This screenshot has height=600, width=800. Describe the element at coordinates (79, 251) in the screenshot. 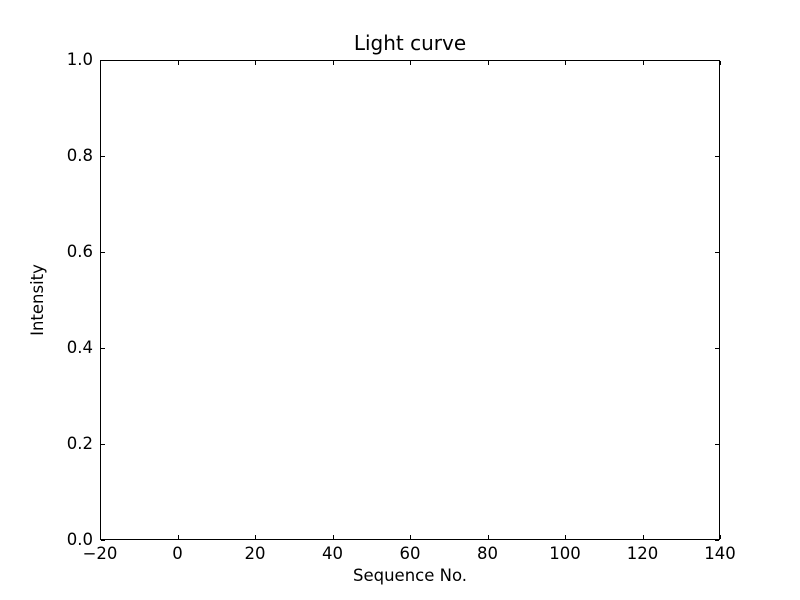

I see `y-tick-label: 0.6` at that location.